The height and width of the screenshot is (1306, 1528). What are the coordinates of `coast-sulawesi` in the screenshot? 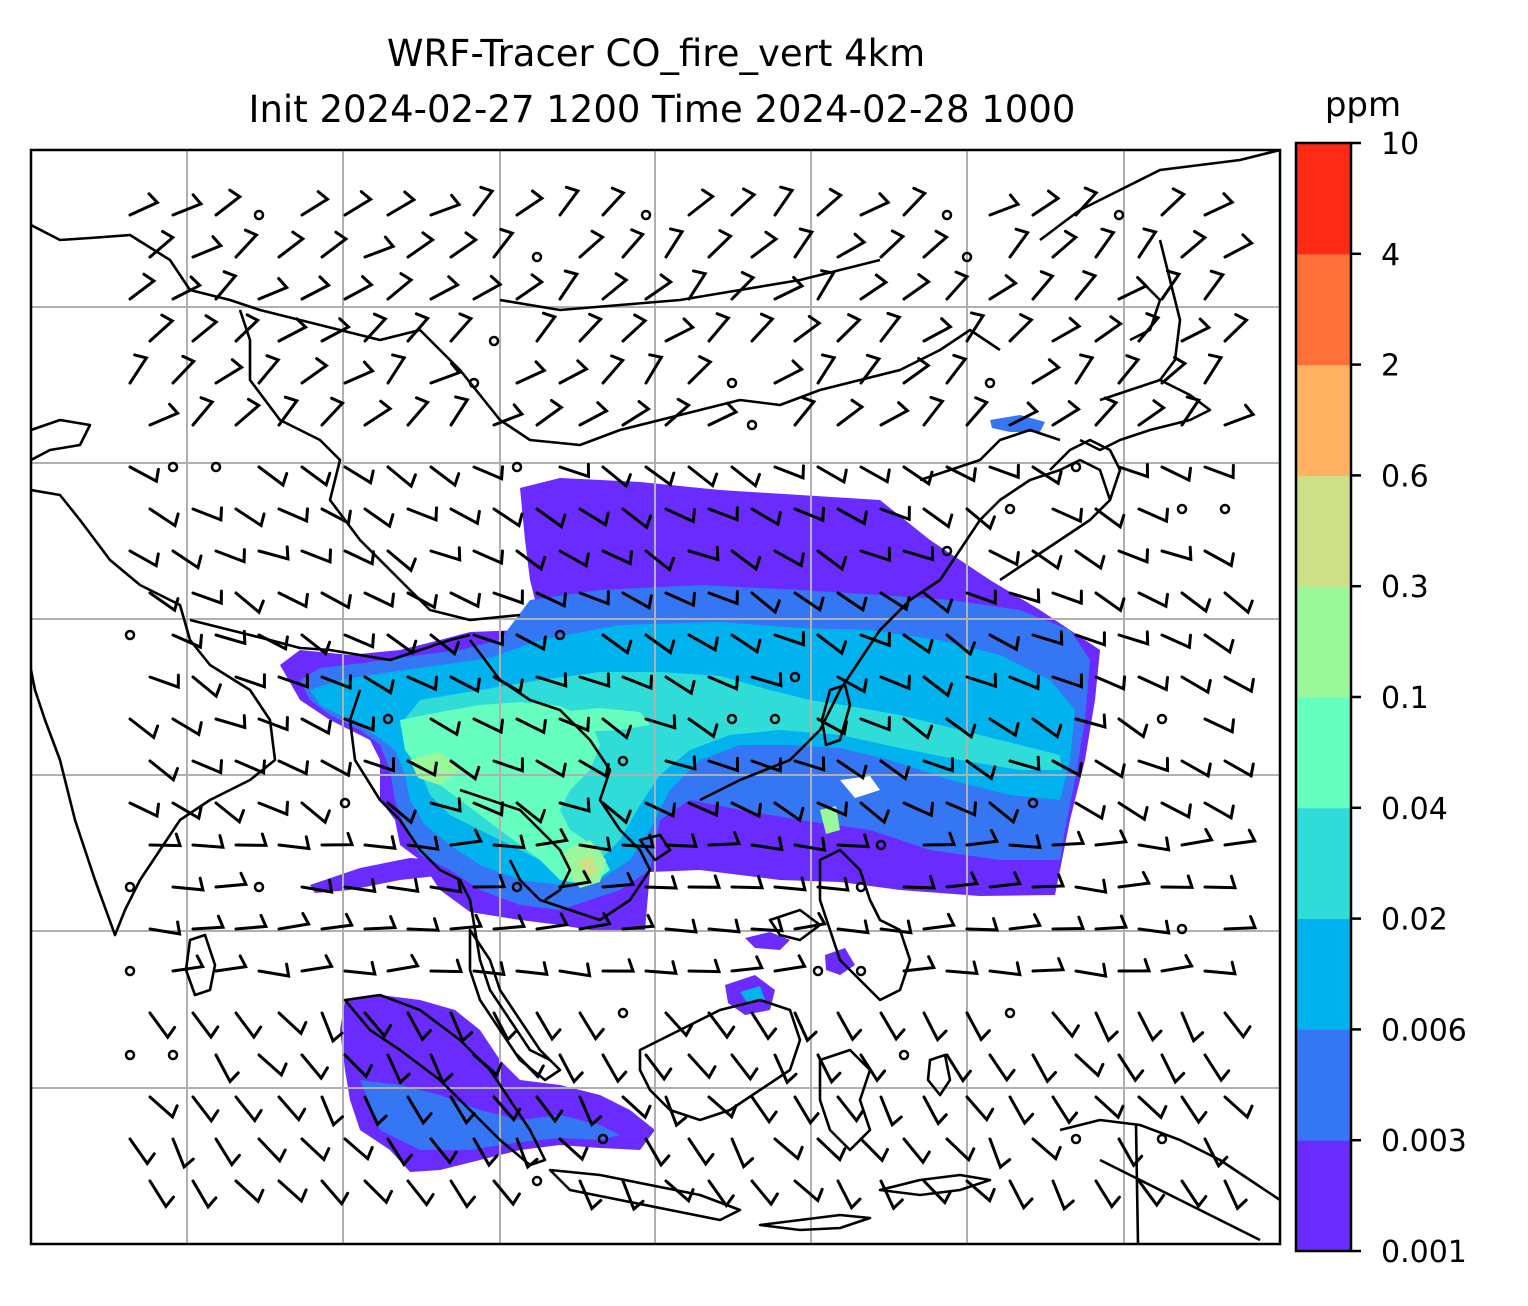 It's located at (845, 1100).